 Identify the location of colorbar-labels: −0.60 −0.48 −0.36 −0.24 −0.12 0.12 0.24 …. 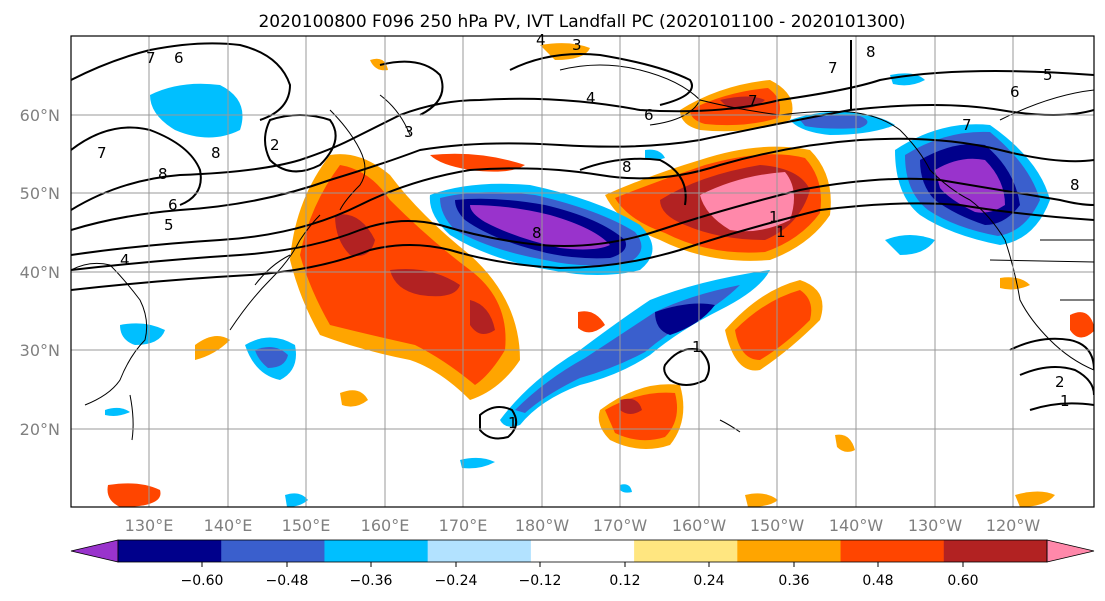
(580, 581).